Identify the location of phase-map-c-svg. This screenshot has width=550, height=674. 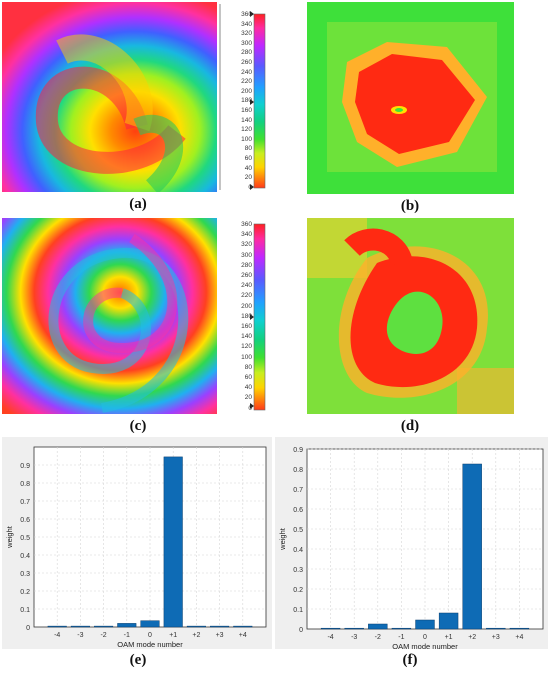
(134, 316).